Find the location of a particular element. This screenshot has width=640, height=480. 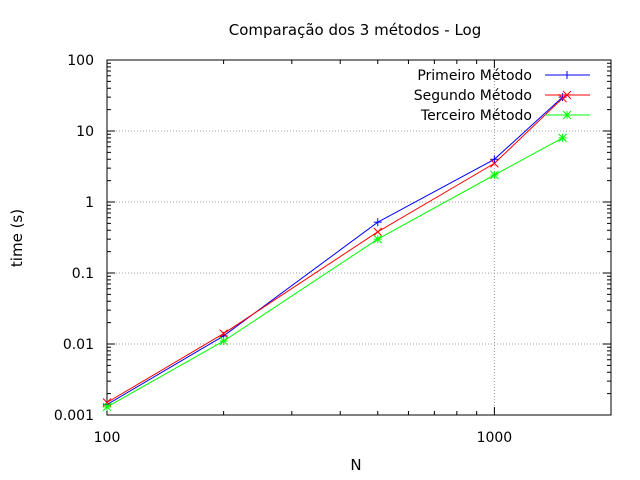

y-tick-label: 0.001 is located at coordinates (74, 416).